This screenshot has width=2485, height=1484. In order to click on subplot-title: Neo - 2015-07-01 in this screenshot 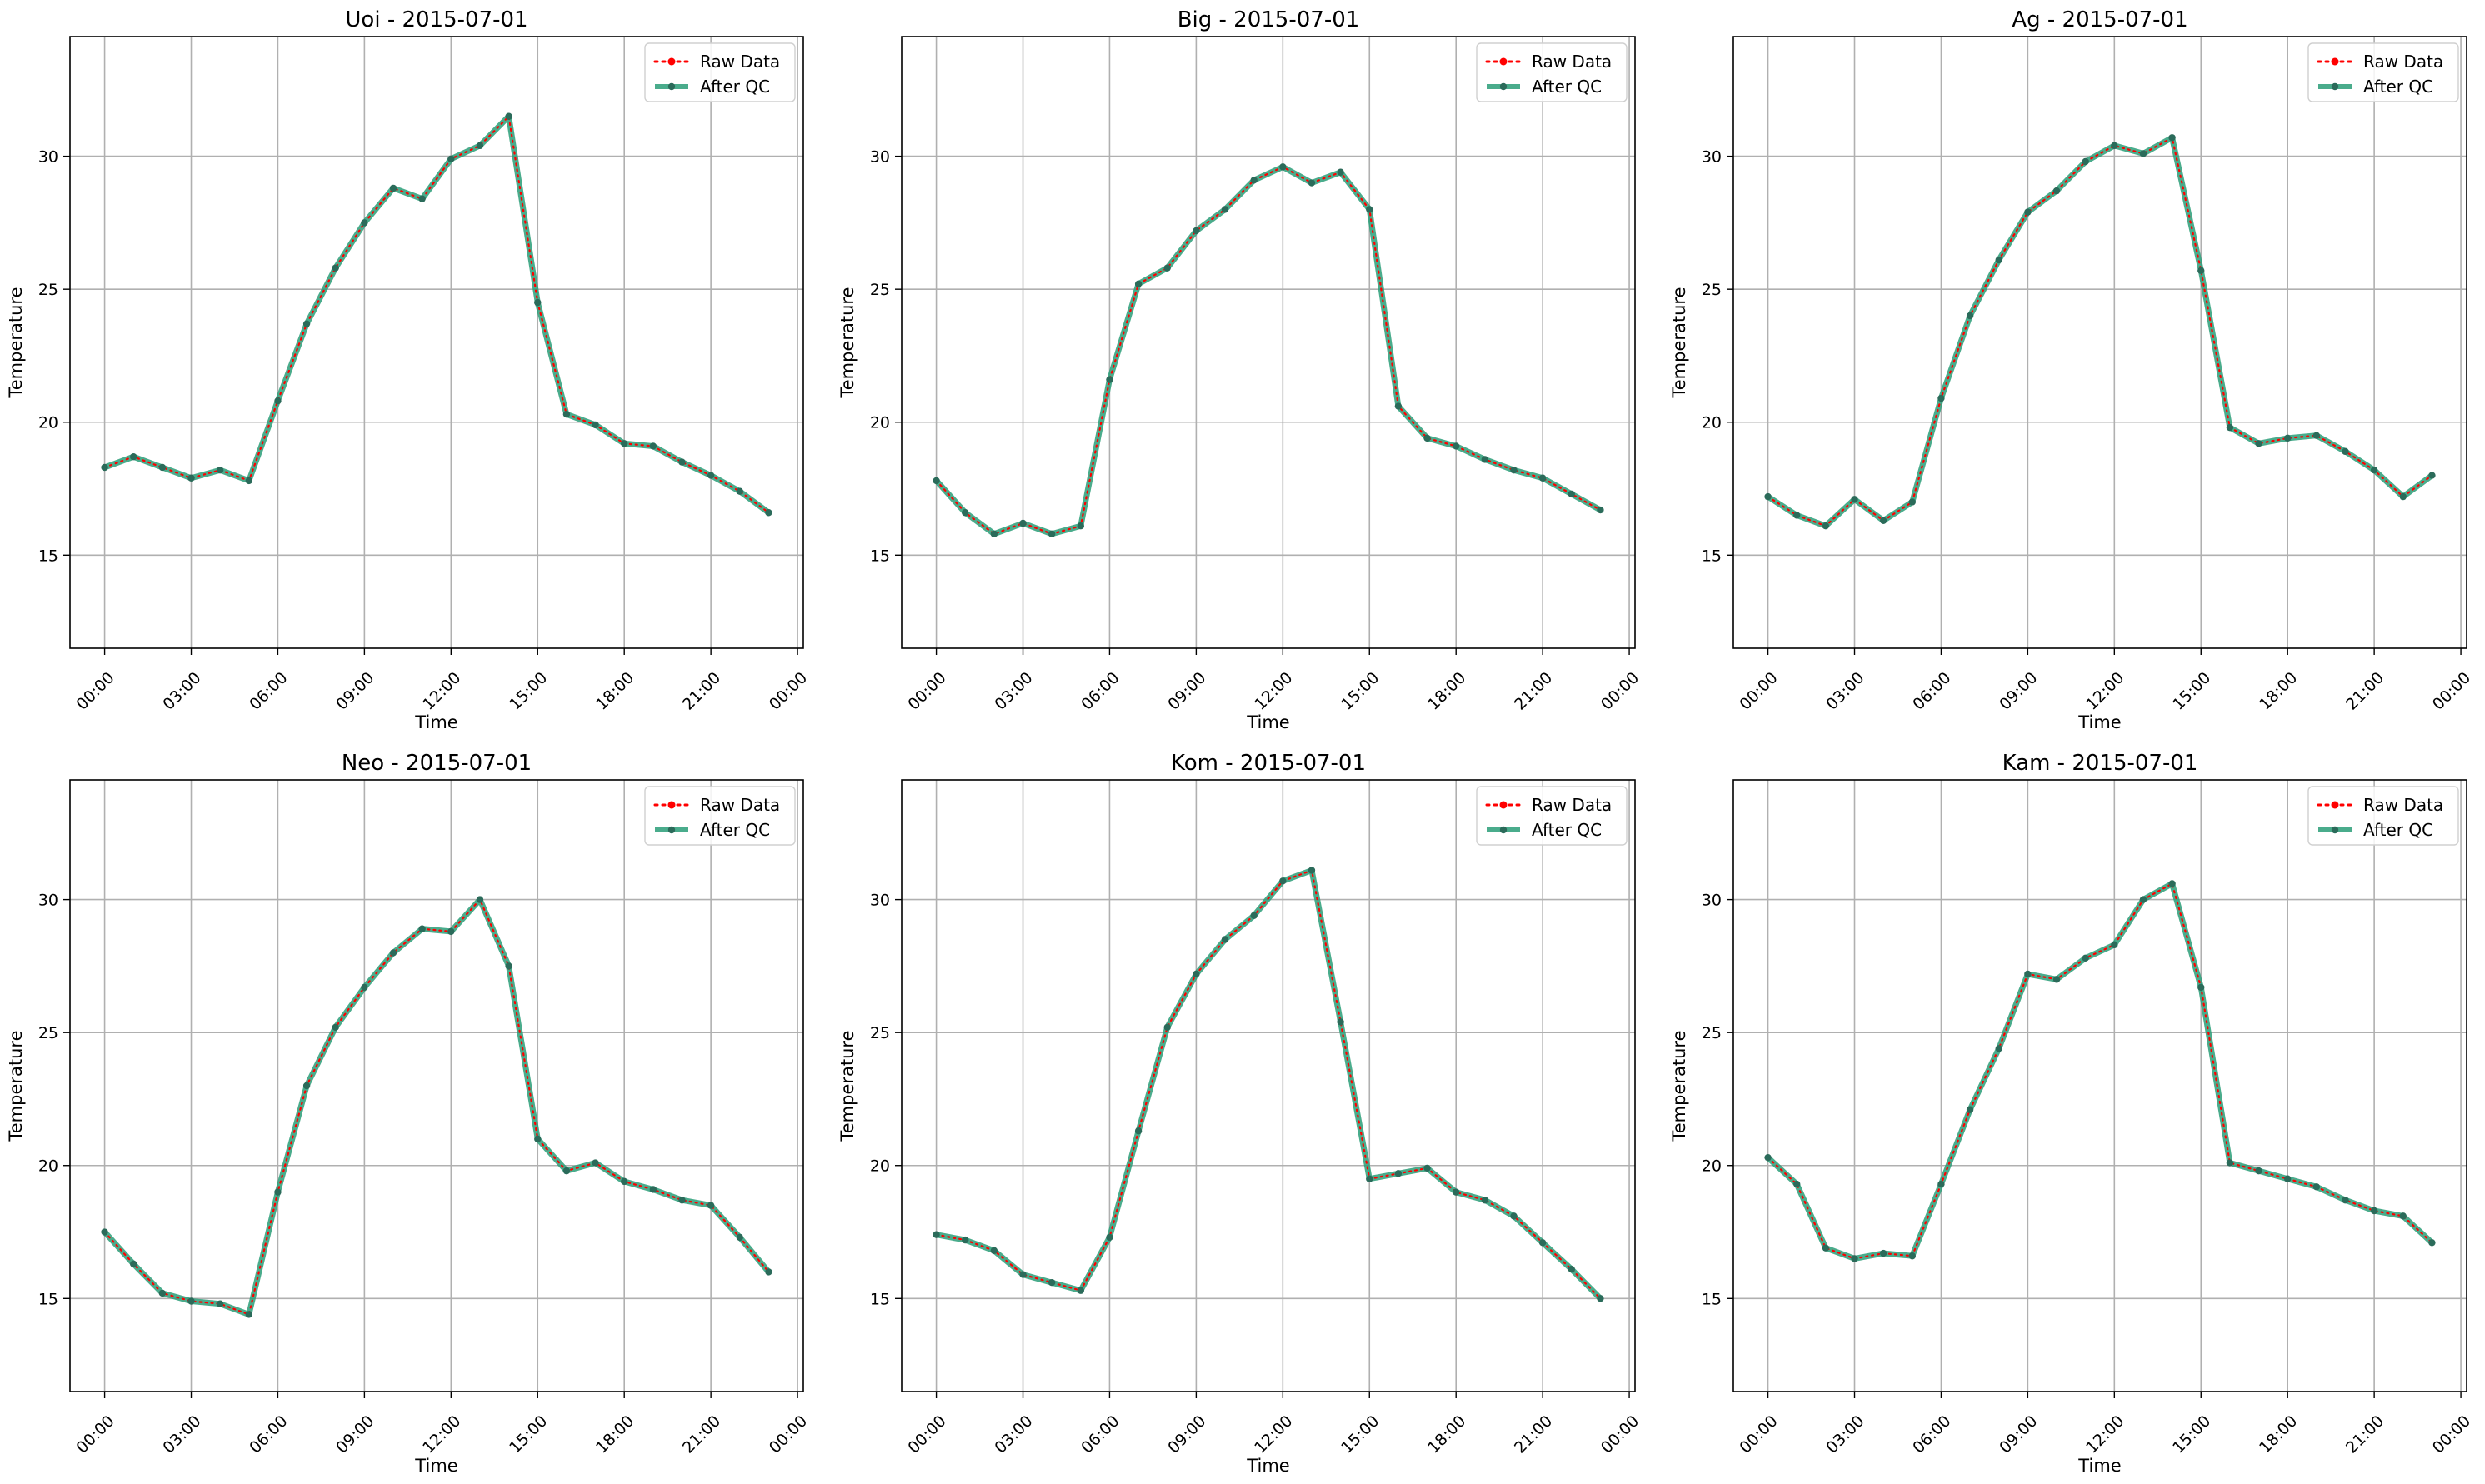, I will do `click(437, 764)`.